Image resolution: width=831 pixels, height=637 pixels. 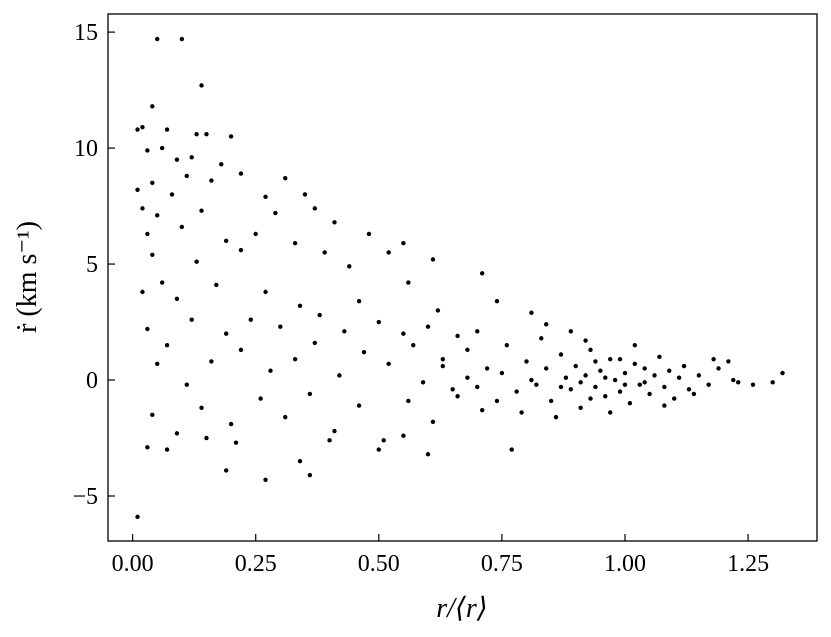 I want to click on y-tick-label: −5, so click(x=85, y=497).